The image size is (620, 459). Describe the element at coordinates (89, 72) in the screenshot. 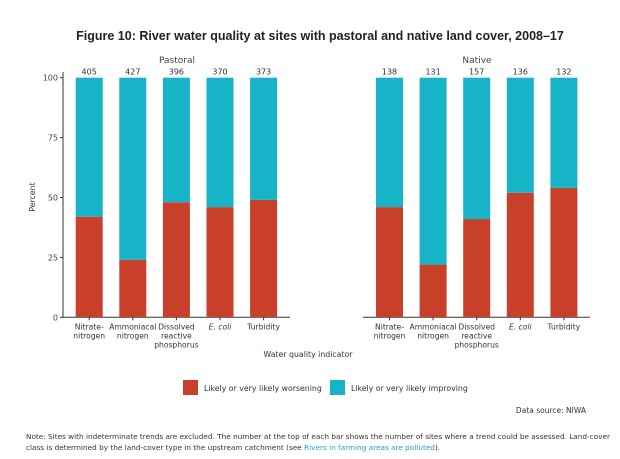

I see `pastoral-count-label: 405` at that location.